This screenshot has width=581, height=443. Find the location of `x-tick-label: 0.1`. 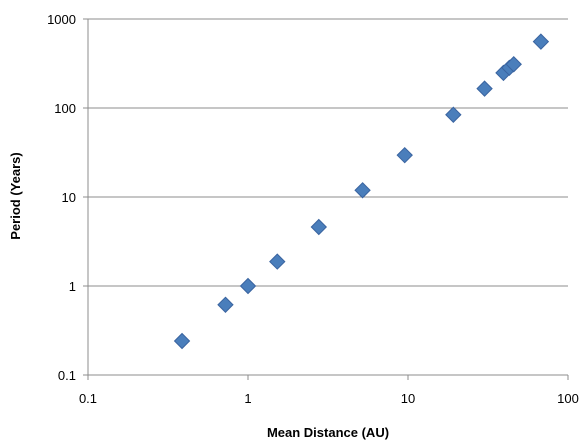

x-tick-label: 0.1 is located at coordinates (88, 398).